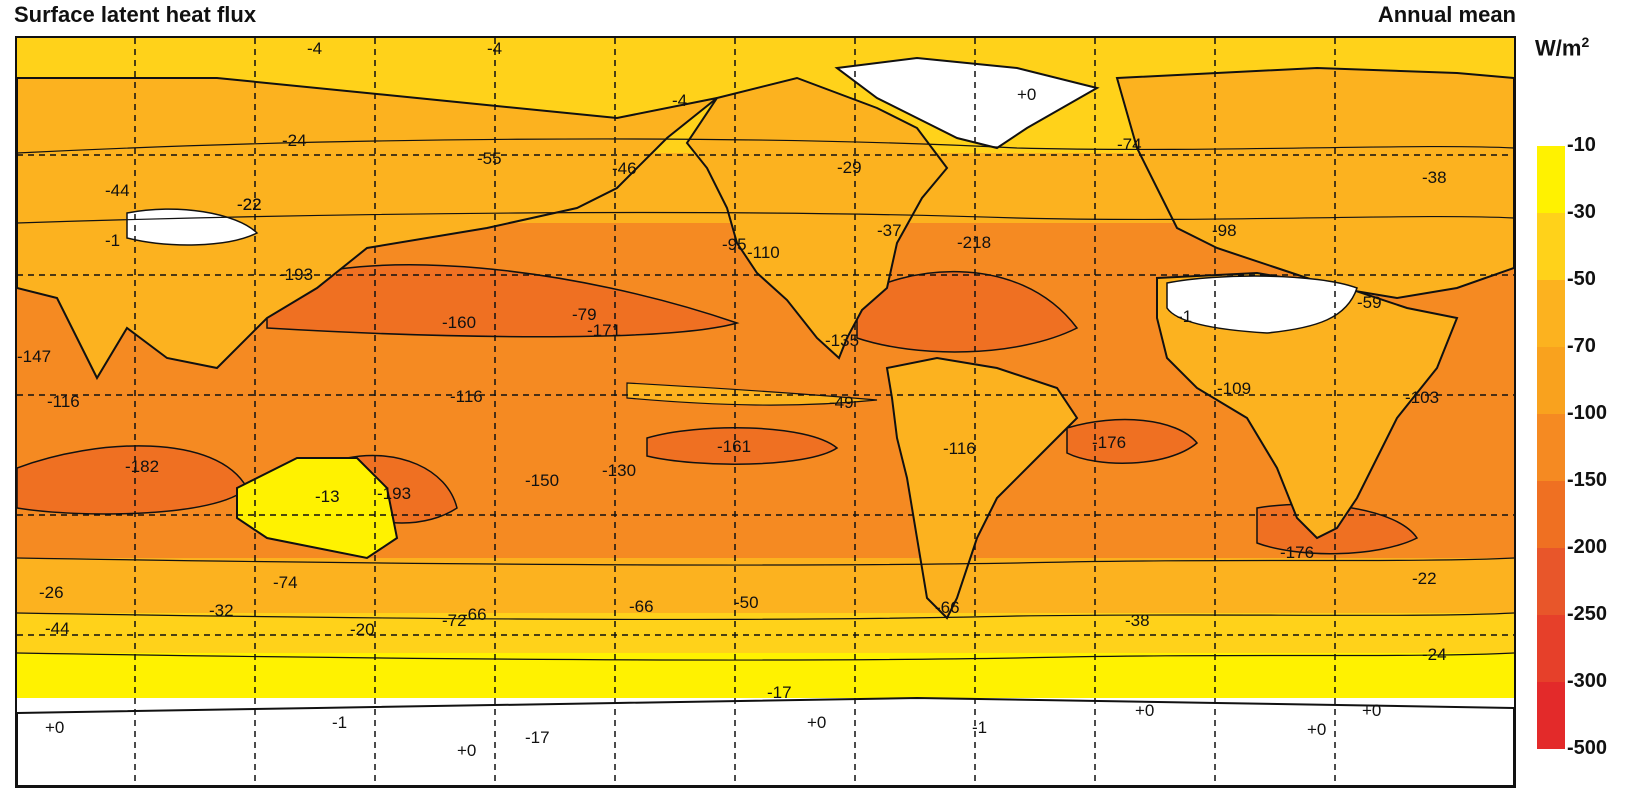  I want to click on contour-value-label: -161, so click(734, 446).